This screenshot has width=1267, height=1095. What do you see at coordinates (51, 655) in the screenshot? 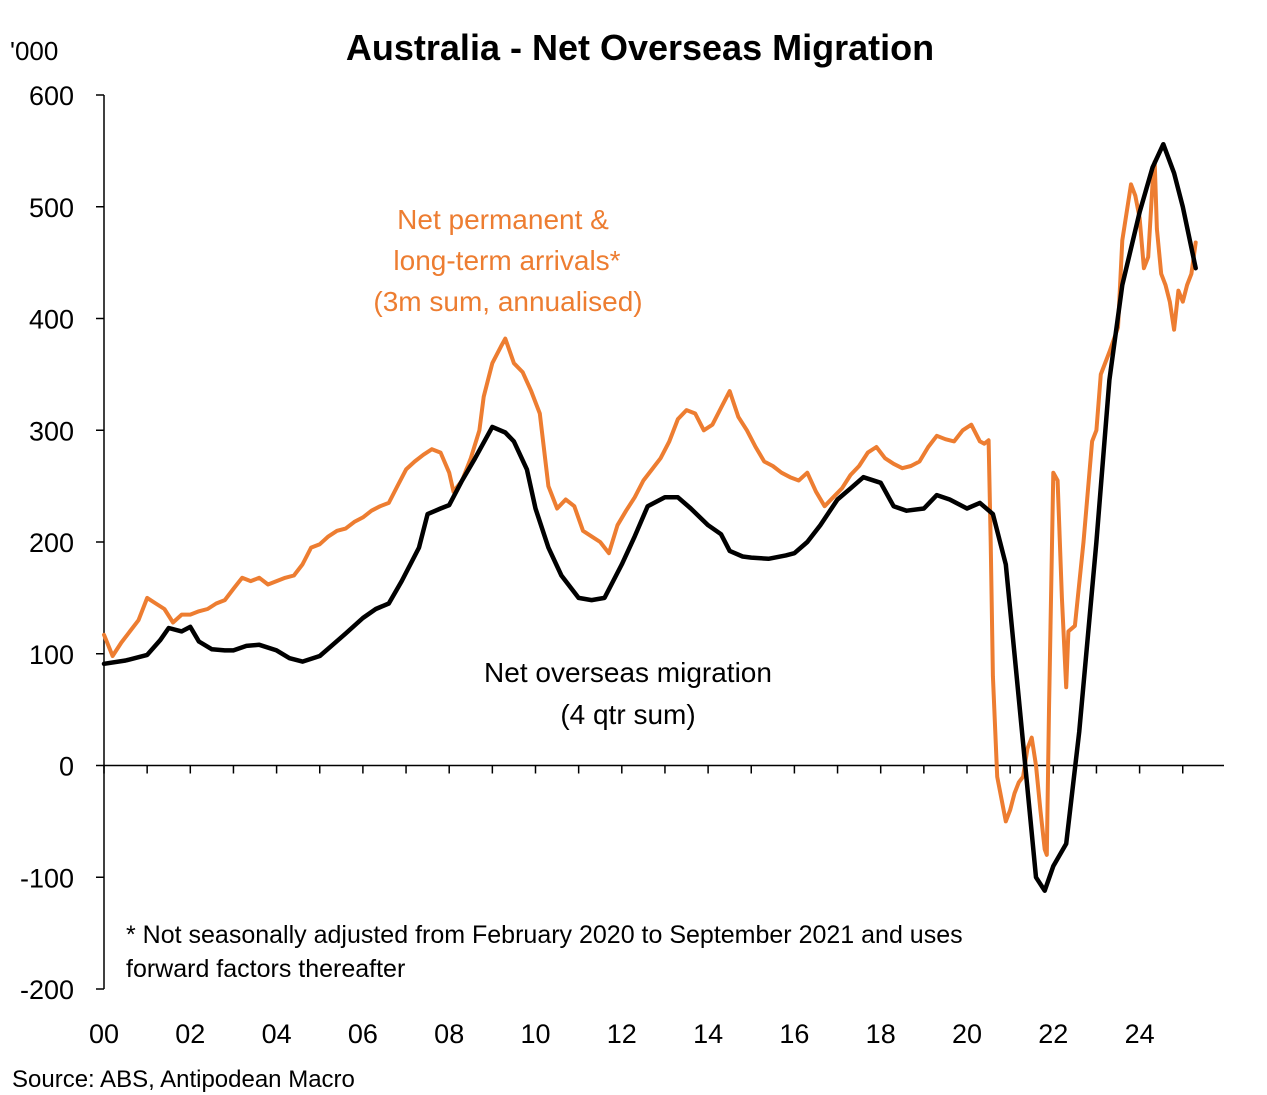
I see `y-tick-label: 100` at bounding box center [51, 655].